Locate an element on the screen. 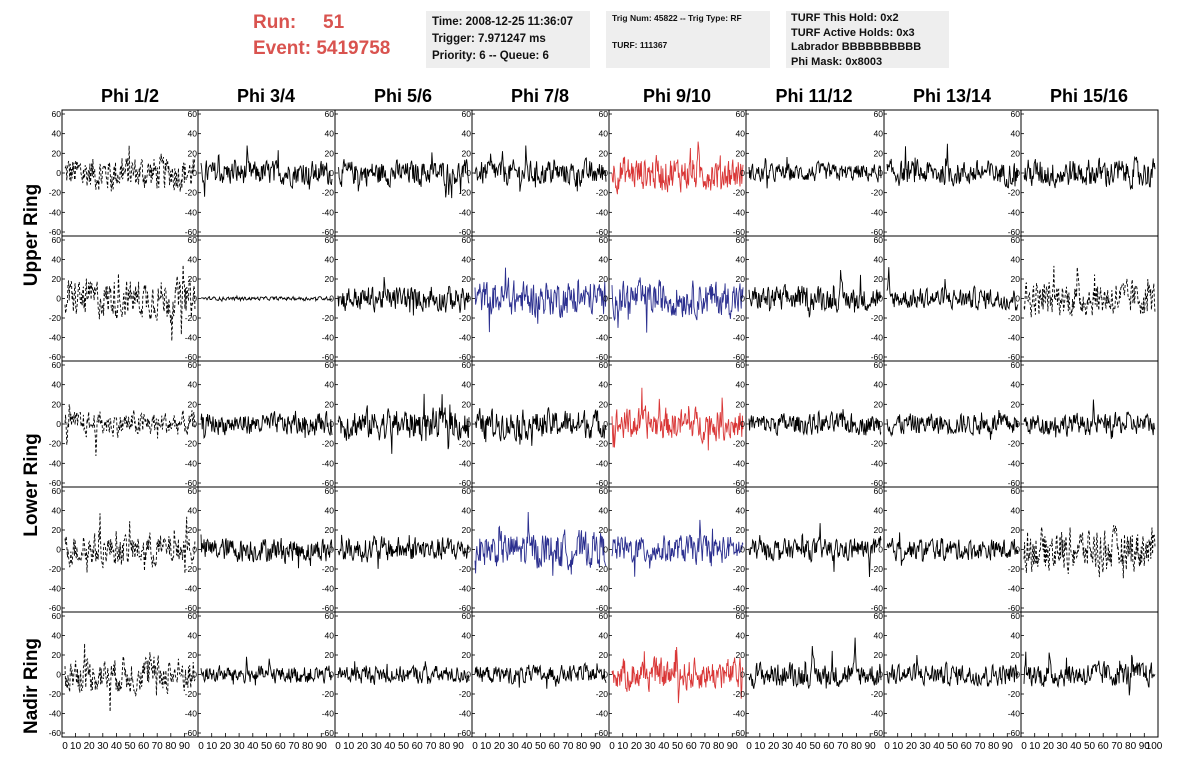  waveform-r0-c3 is located at coordinates (540, 168).